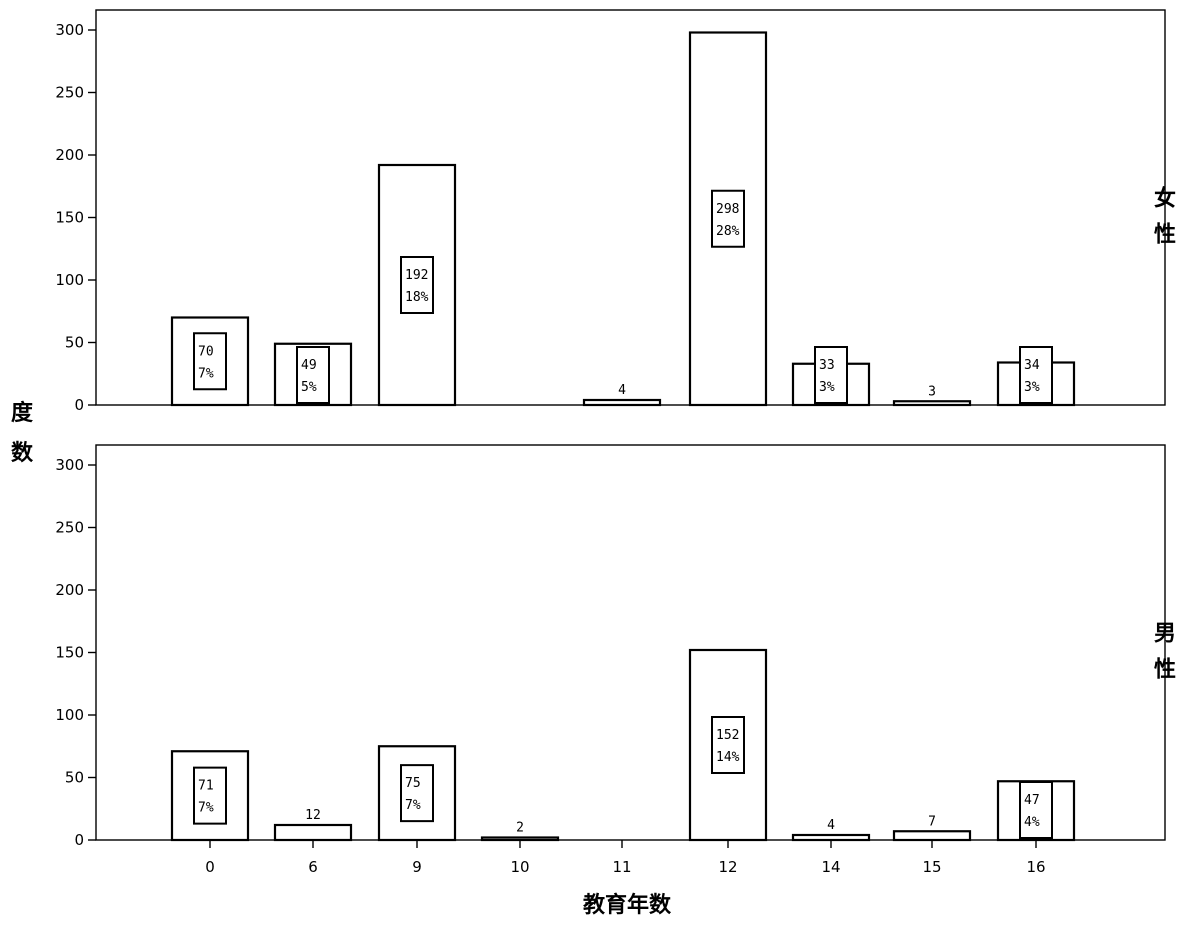 This screenshot has height=939, width=1195. What do you see at coordinates (728, 231) in the screenshot?
I see `bar-percent-label: 28%` at bounding box center [728, 231].